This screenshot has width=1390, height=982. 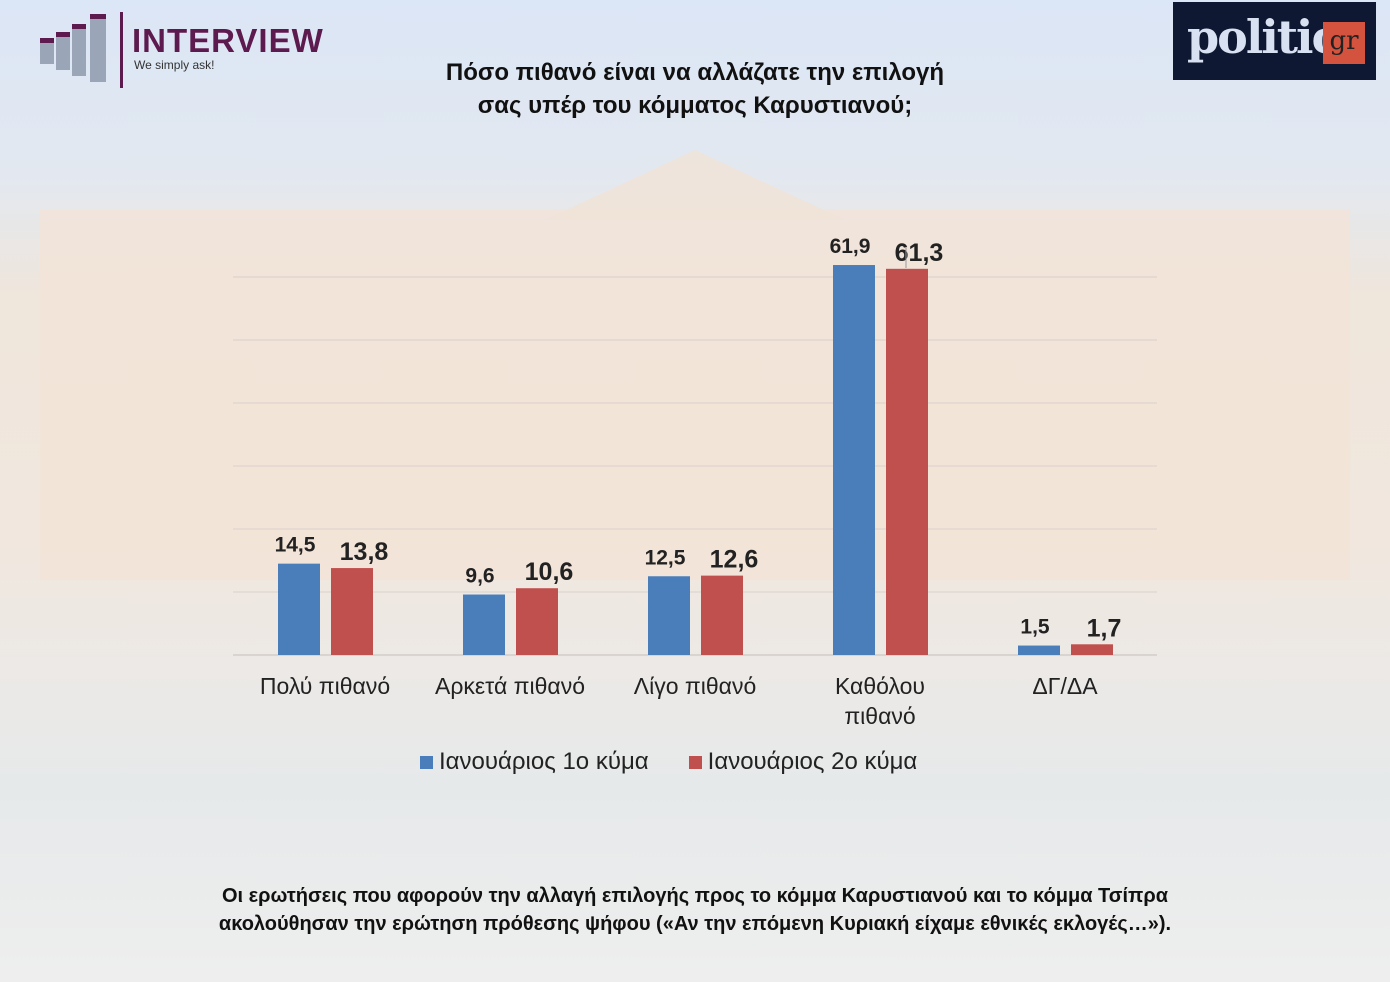 What do you see at coordinates (880, 686) in the screenshot?
I see `category-label: Καθόλου` at bounding box center [880, 686].